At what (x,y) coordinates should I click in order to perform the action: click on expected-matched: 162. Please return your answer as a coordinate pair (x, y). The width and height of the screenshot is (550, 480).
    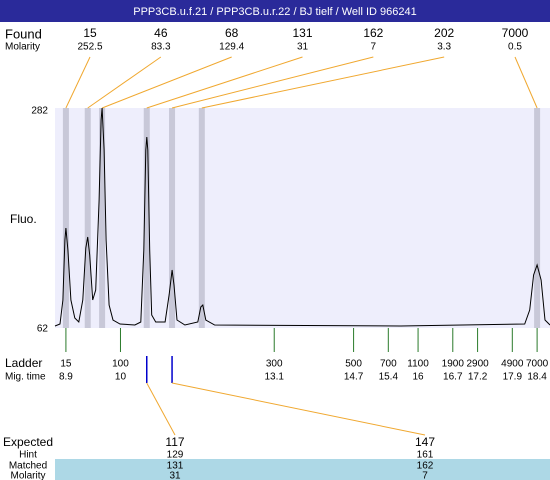
    Looking at the image, I should click on (425, 466).